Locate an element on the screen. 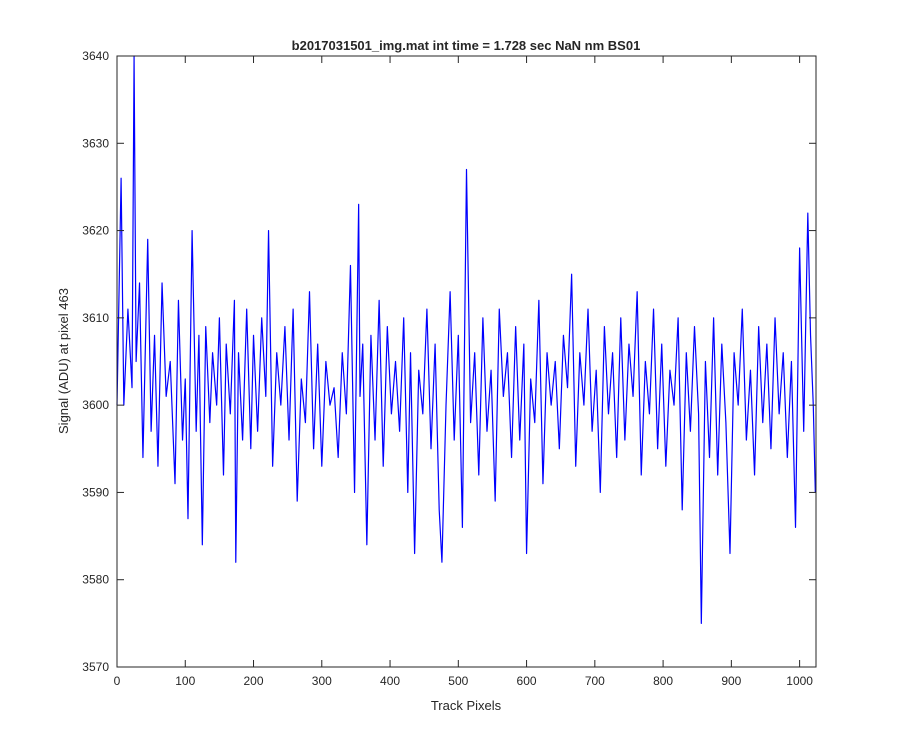 The height and width of the screenshot is (750, 900). y-tick-label: 3570 is located at coordinates (95, 667).